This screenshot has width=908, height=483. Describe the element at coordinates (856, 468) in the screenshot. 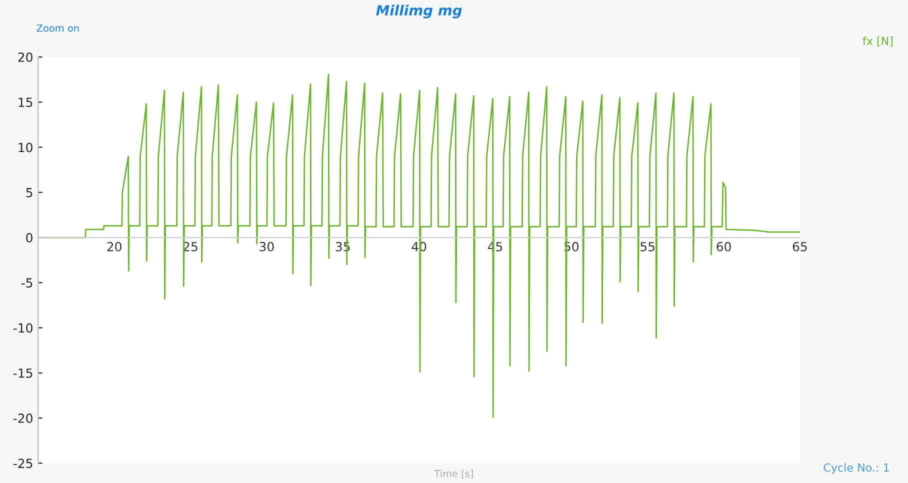

I see `text: Cycle No.: 1` at that location.